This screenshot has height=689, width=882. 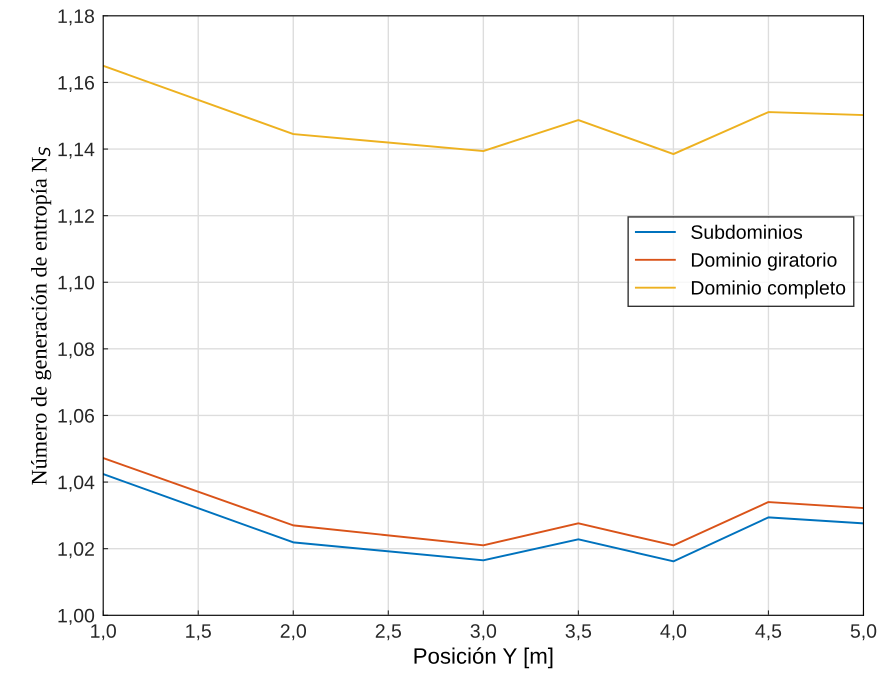 I want to click on y-tick-label: 1,00, so click(x=76, y=616).